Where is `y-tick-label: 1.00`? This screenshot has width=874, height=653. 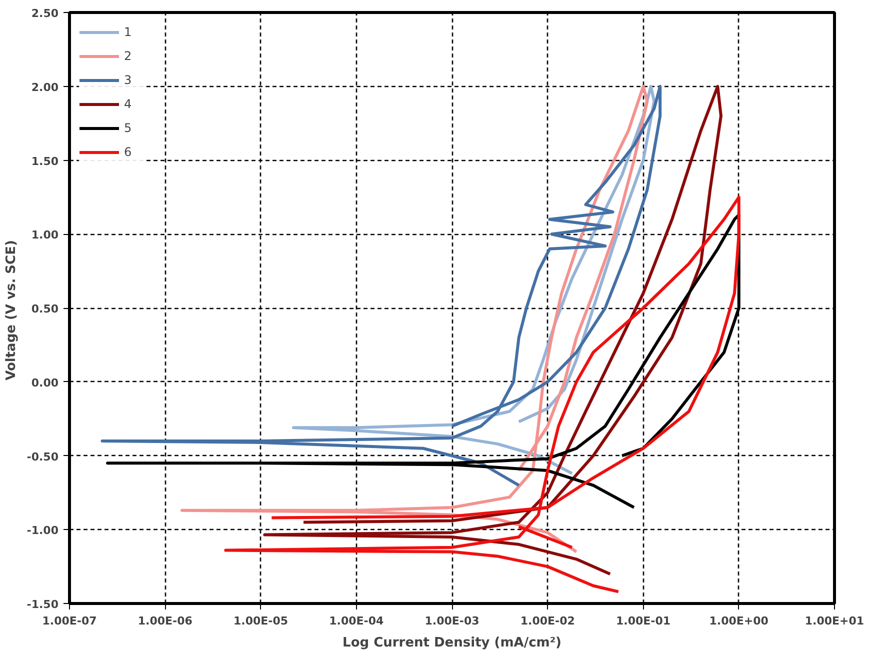 y-tick-label: 1.00 is located at coordinates (45, 235).